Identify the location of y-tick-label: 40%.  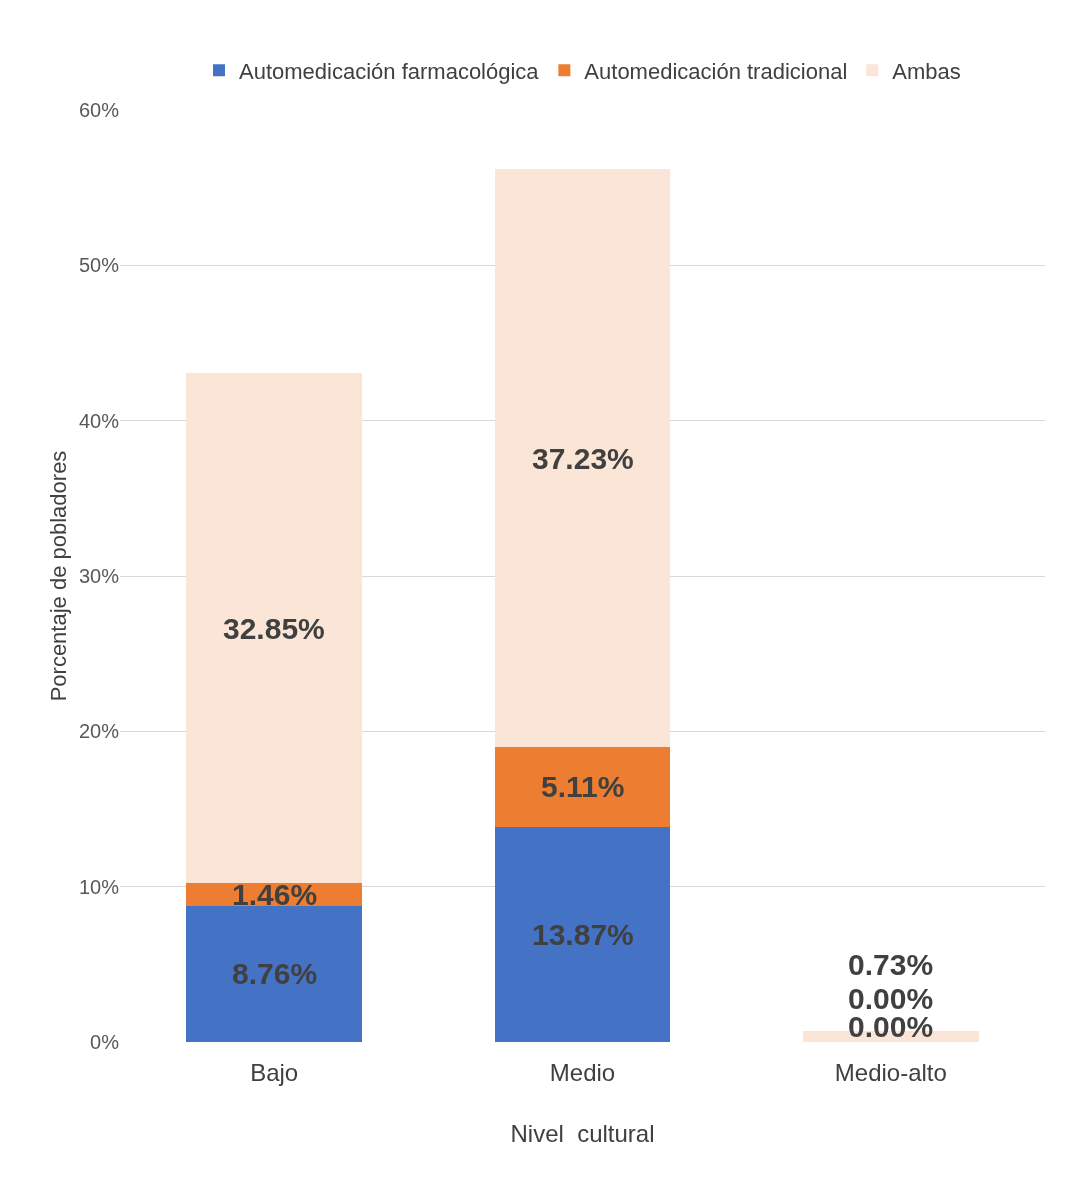
(99, 420).